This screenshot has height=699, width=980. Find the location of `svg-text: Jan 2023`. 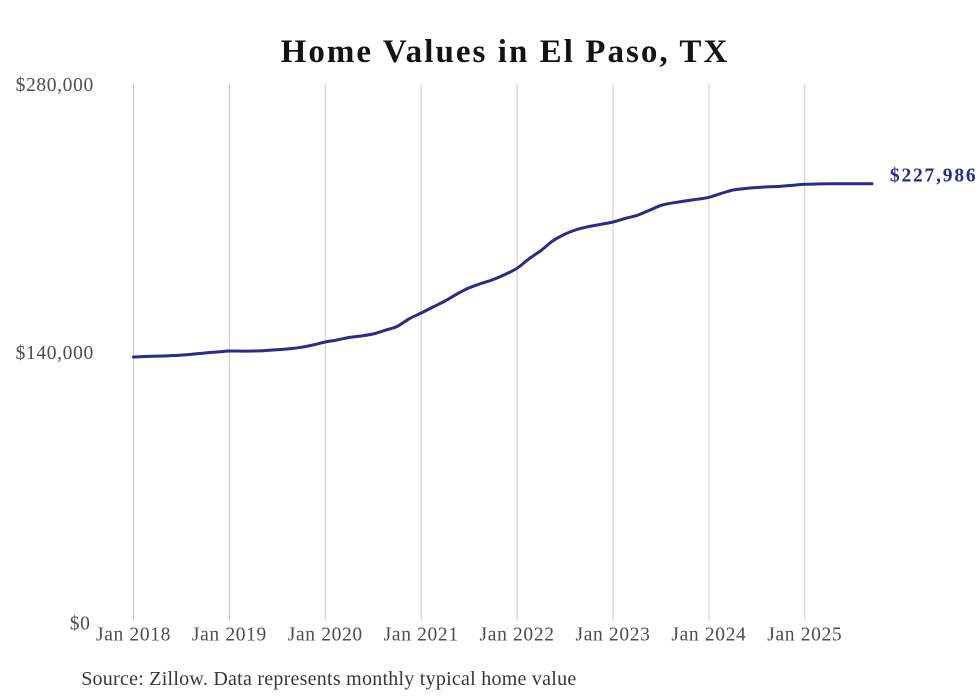

svg-text: Jan 2023 is located at coordinates (612, 634).